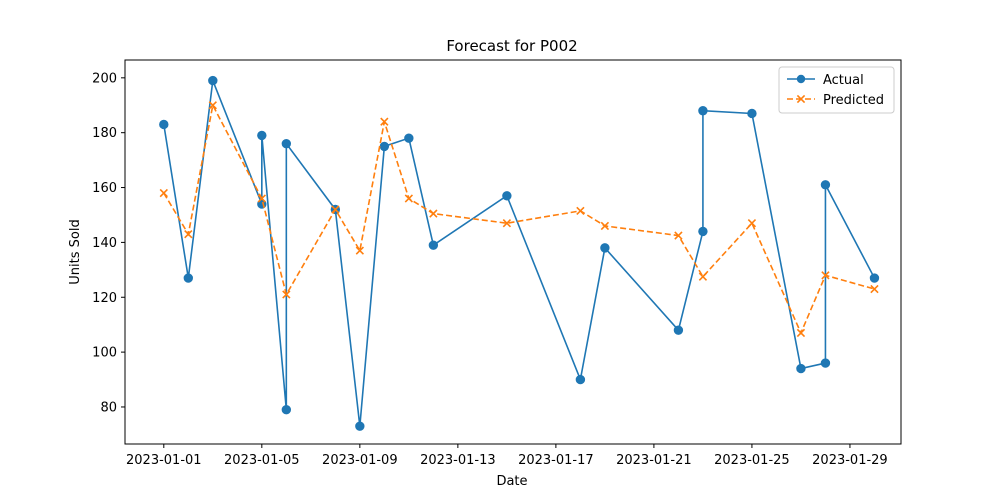 The image size is (1000, 500). Describe the element at coordinates (75, 251) in the screenshot. I see `y-axis-title: Units Sold` at that location.